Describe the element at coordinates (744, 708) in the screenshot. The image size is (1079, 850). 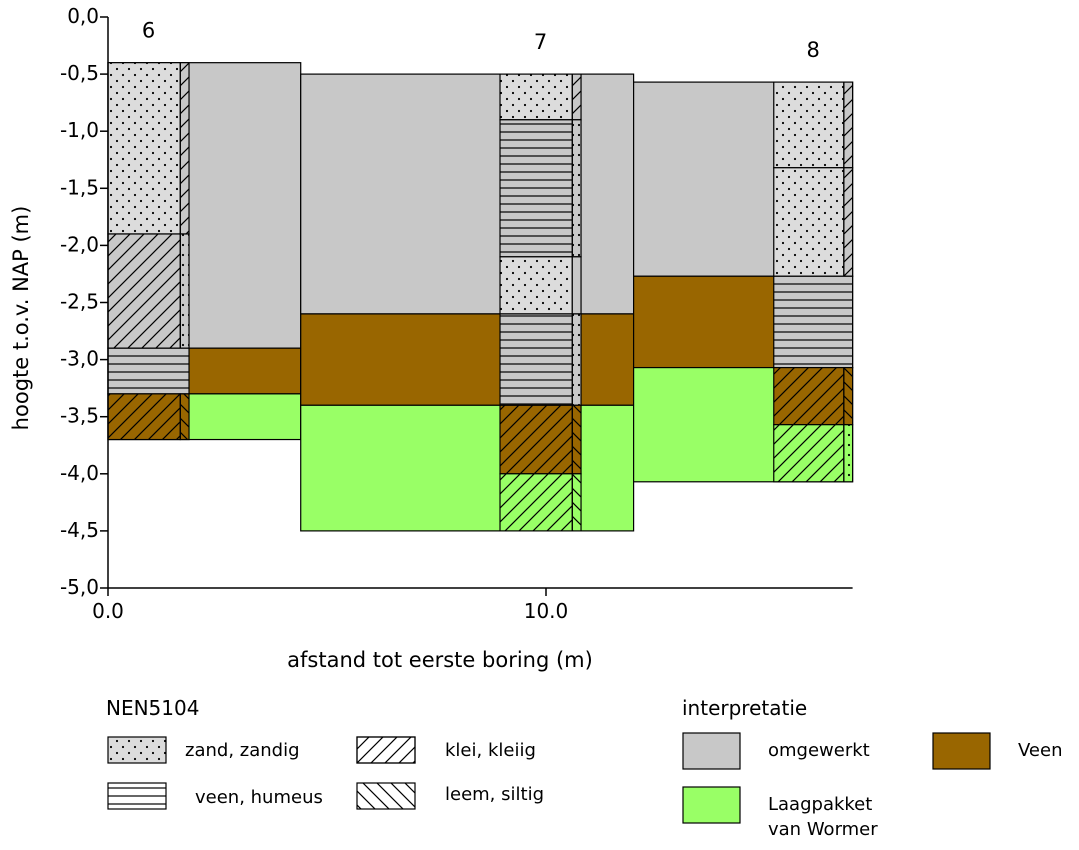
I see `legend-interp-title: interpretatie` at that location.